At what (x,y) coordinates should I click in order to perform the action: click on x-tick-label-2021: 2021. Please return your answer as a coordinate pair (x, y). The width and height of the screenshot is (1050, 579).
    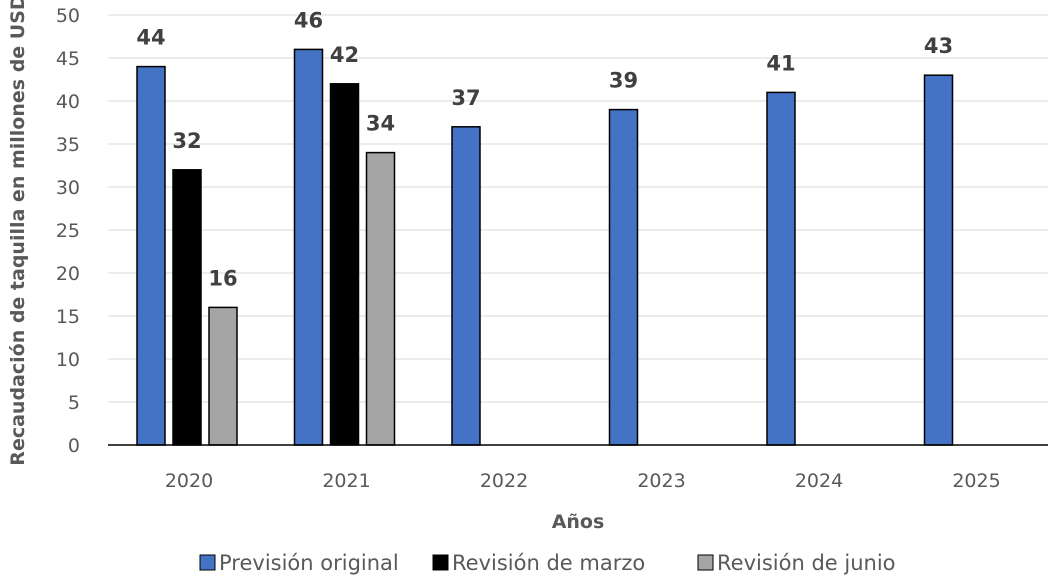
    Looking at the image, I should click on (346, 481).